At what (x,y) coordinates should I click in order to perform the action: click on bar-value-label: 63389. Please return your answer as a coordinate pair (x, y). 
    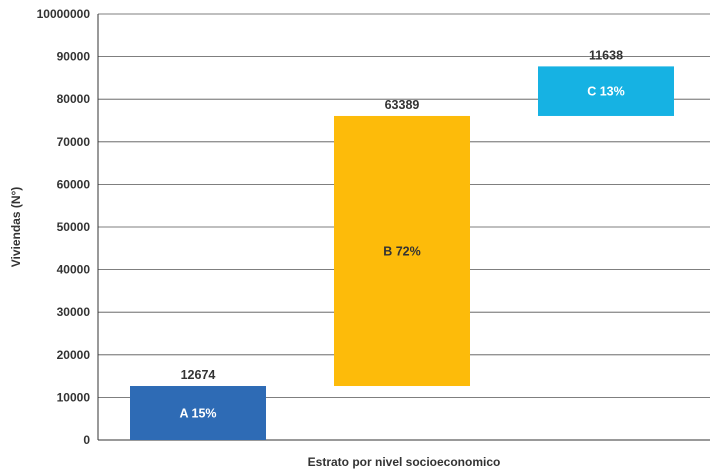
    Looking at the image, I should click on (402, 105).